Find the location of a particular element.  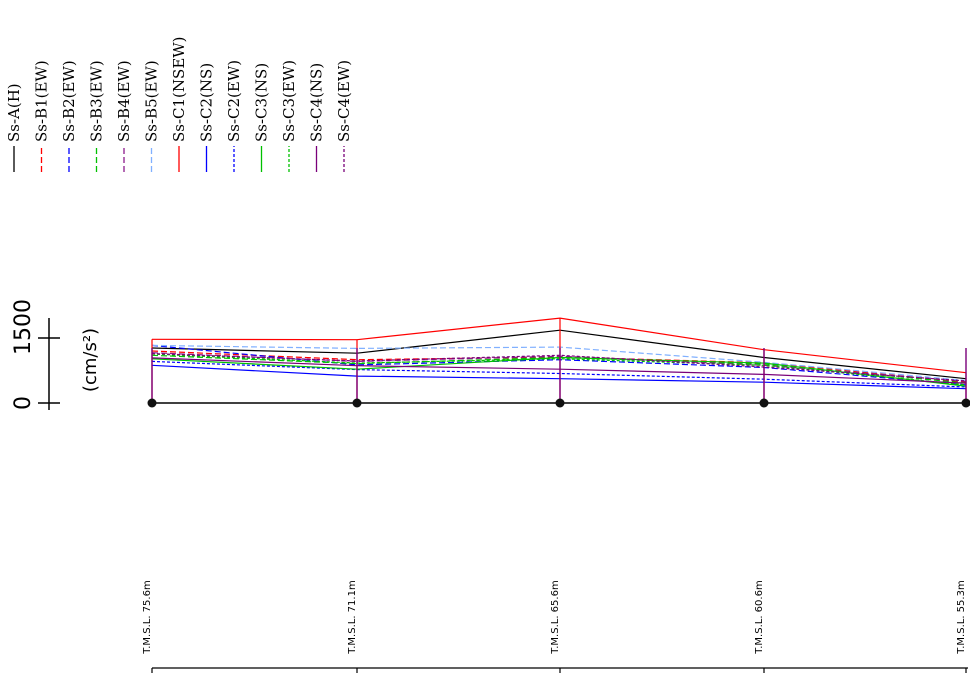

elevation-label: T.M.S.L. 65.6m is located at coordinates (555, 617).